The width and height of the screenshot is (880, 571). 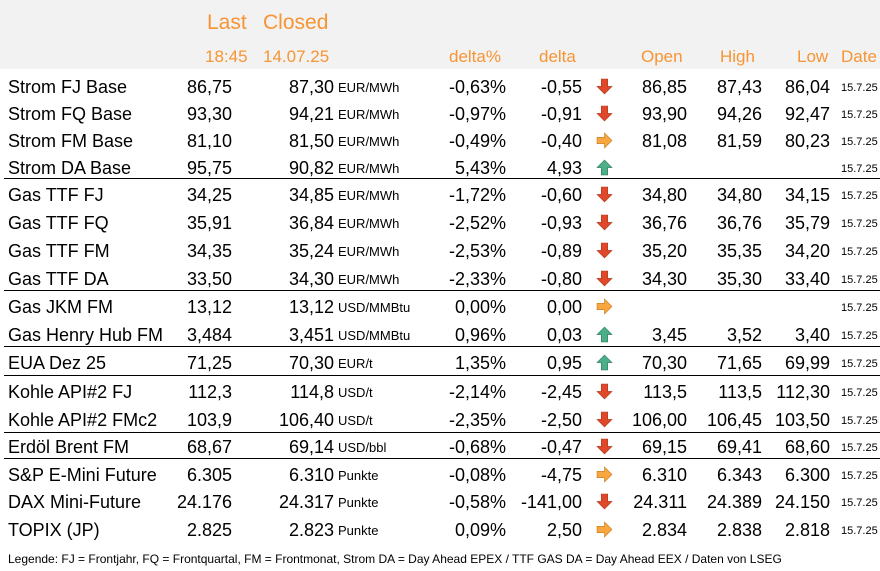 I want to click on cell-dpct: -0,58%, so click(x=477, y=502).